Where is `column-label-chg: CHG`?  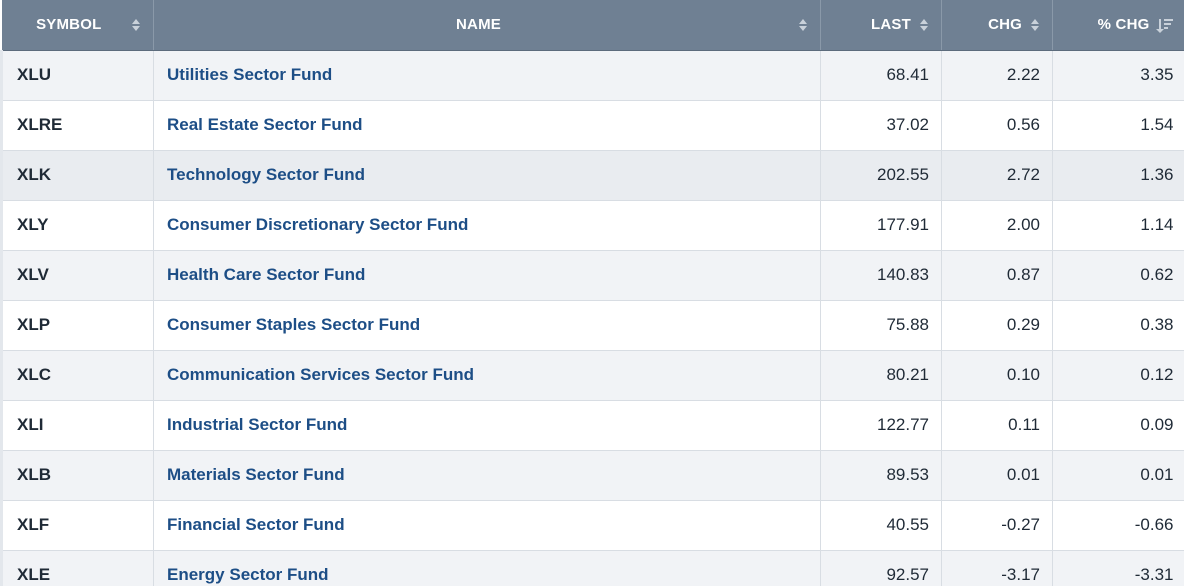 column-label-chg: CHG is located at coordinates (1005, 25).